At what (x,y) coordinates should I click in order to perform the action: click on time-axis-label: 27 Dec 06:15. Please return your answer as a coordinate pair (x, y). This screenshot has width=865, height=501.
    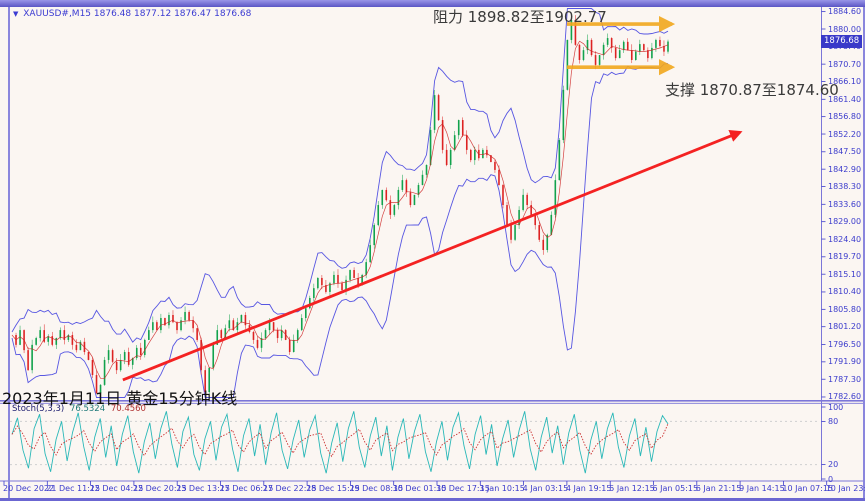
    Looking at the image, I should click on (246, 488).